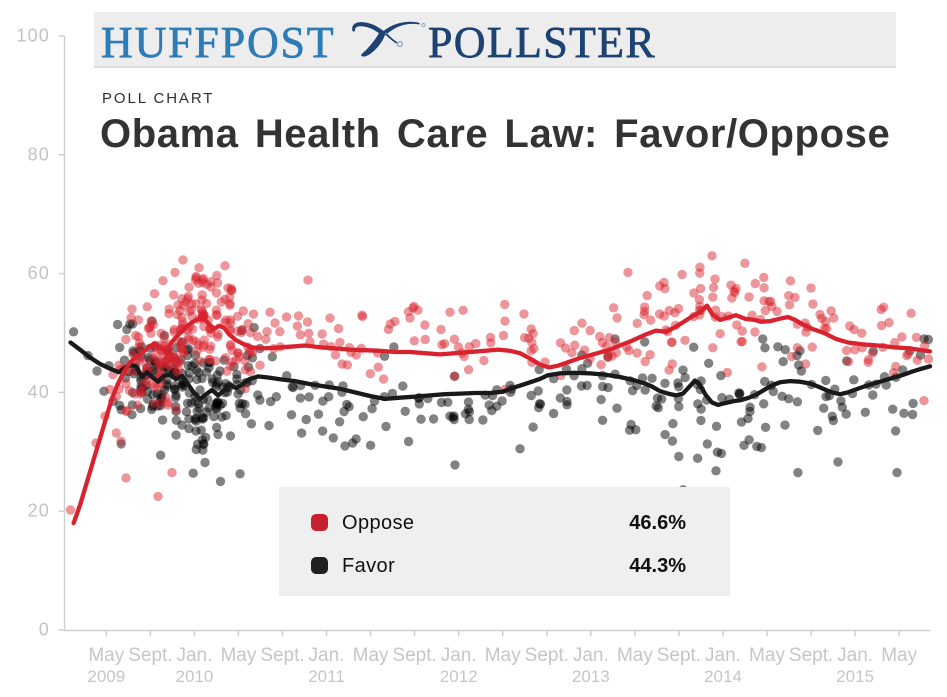 This screenshot has height=697, width=947. Describe the element at coordinates (39, 392) in the screenshot. I see `svg-text: 40` at that location.